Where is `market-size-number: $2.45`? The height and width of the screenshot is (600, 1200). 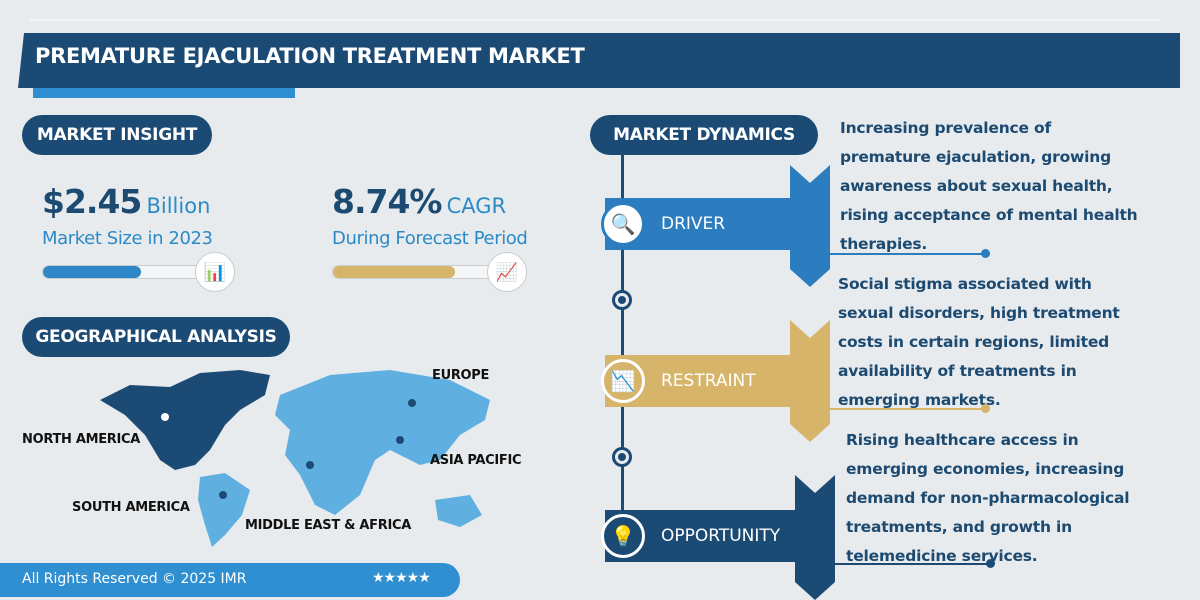 market-size-number: $2.45 is located at coordinates (92, 201).